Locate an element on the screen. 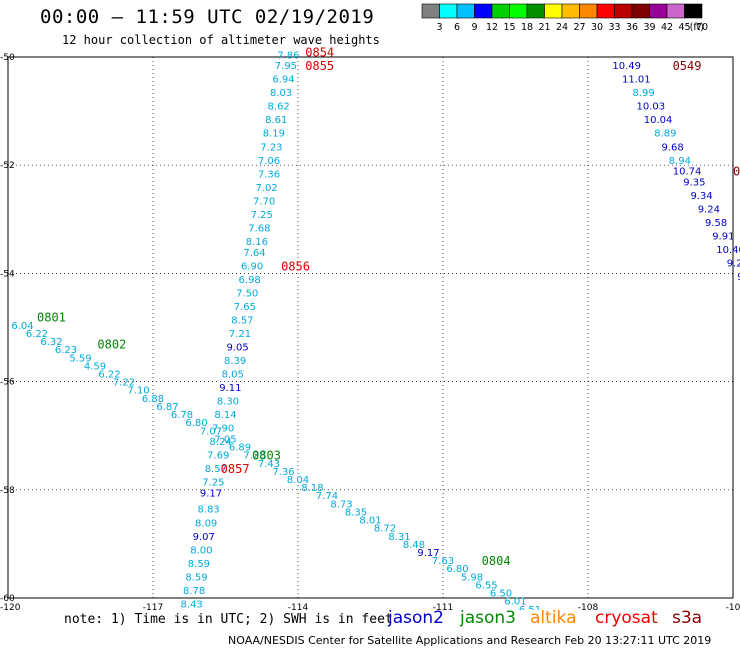 Image resolution: width=740 pixels, height=650 pixels. swh-value-s3a: 8.89 is located at coordinates (665, 134).